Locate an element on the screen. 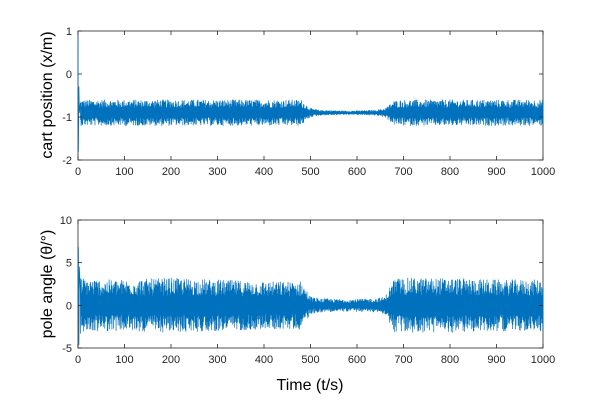  cart-position-x-tick-label: 400 is located at coordinates (264, 172).